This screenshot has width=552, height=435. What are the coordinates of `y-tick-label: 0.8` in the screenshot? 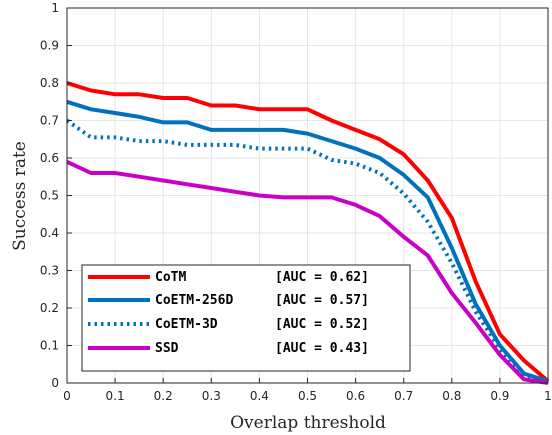 It's located at (49, 83).